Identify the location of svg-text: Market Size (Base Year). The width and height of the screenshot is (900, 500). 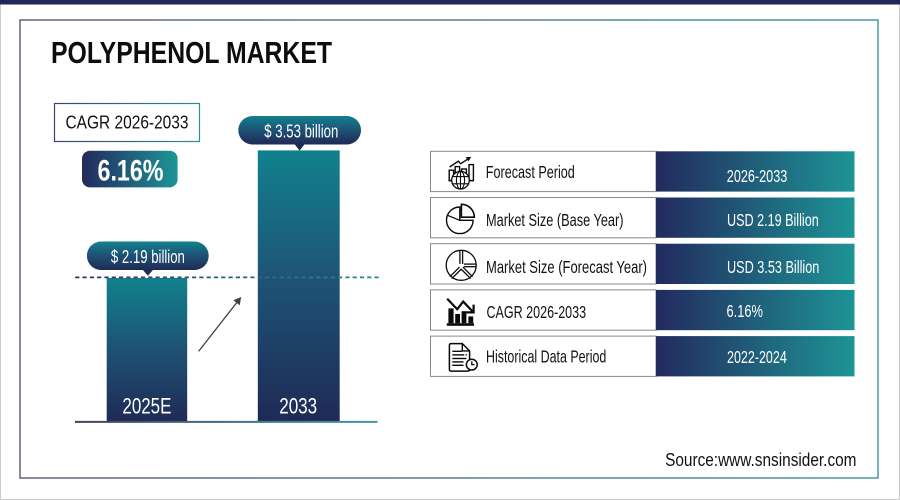
(555, 220).